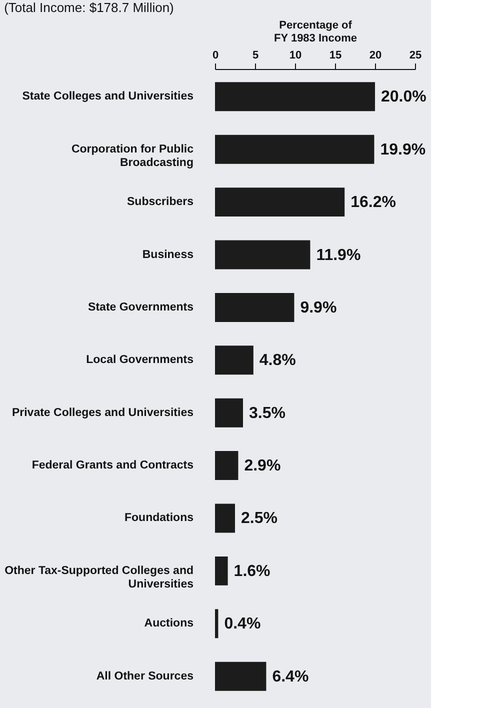 The image size is (497, 725). Describe the element at coordinates (295, 56) in the screenshot. I see `x-tick-label: 10` at that location.